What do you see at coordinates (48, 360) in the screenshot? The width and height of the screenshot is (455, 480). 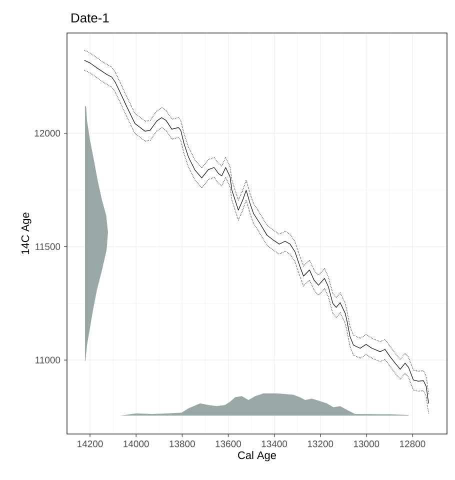 I see `y-tick-label: 11000` at bounding box center [48, 360].